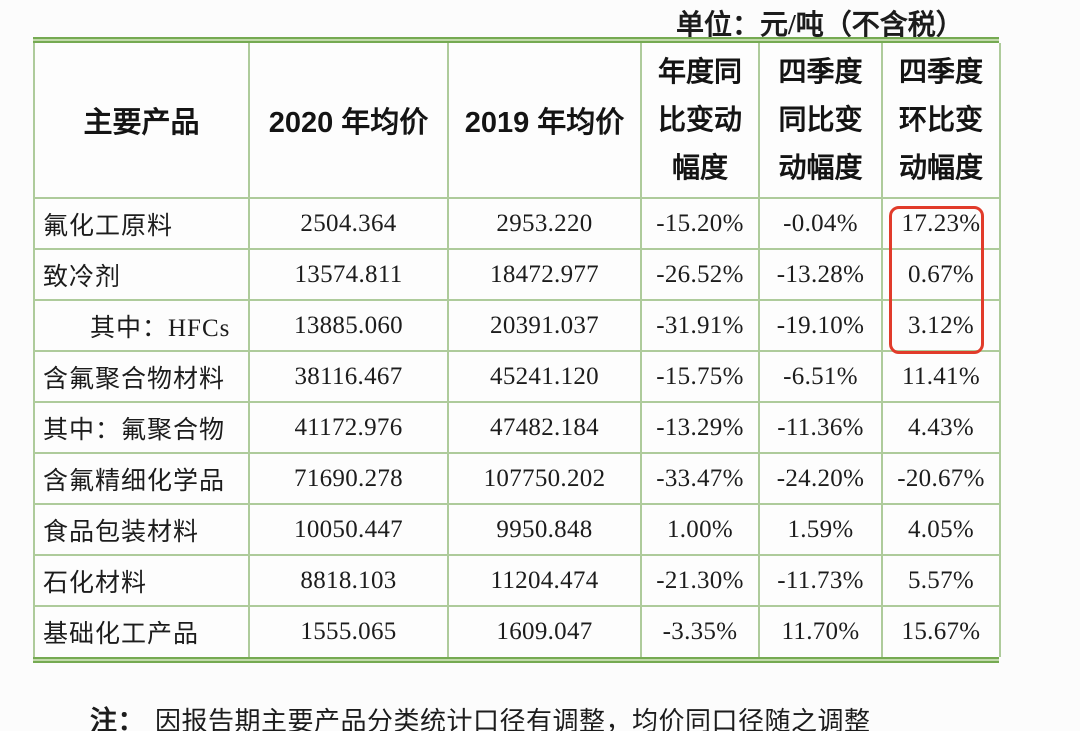 Image resolution: width=1080 pixels, height=731 pixels. What do you see at coordinates (348, 580) in the screenshot?
I see `avg-2020-cell: 8818.103` at bounding box center [348, 580].